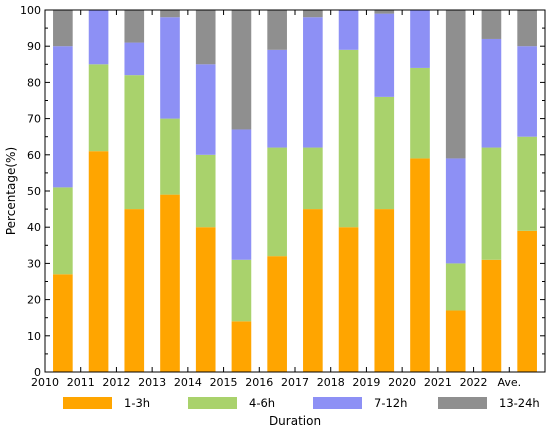  What do you see at coordinates (87, 403) in the screenshot?
I see `legend-swatch-1-3h` at bounding box center [87, 403].